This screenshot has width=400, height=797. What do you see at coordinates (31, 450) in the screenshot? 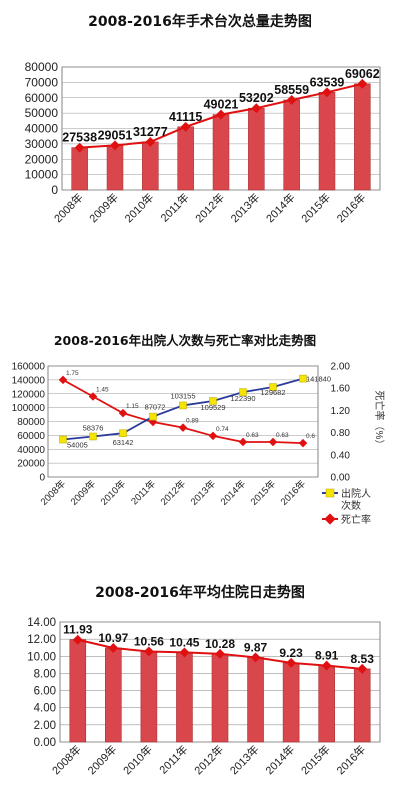
I see `c2-y-tick-label: 40000` at bounding box center [31, 450].